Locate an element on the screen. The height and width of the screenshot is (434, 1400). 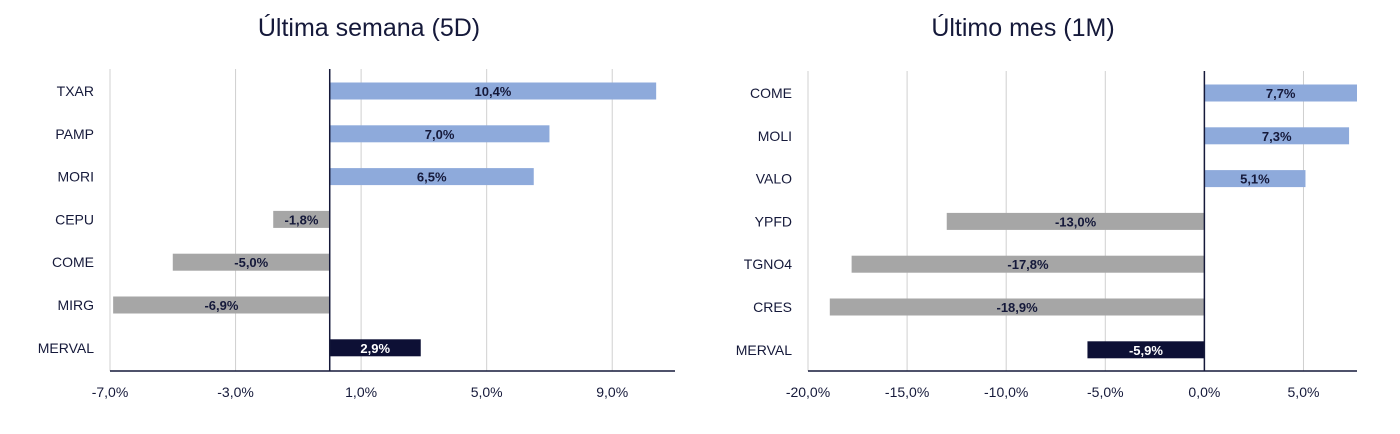
monthly-bar-merval is located at coordinates (1146, 350).